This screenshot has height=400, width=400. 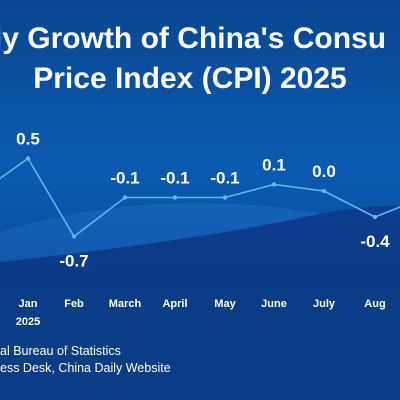 I want to click on x-tick-label: Jan, so click(x=28, y=304).